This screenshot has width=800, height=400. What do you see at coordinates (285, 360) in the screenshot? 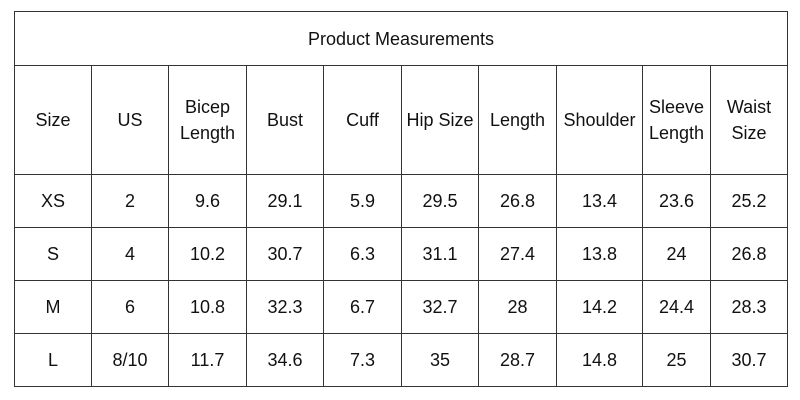
I see `data-cell: 34.6` at bounding box center [285, 360].